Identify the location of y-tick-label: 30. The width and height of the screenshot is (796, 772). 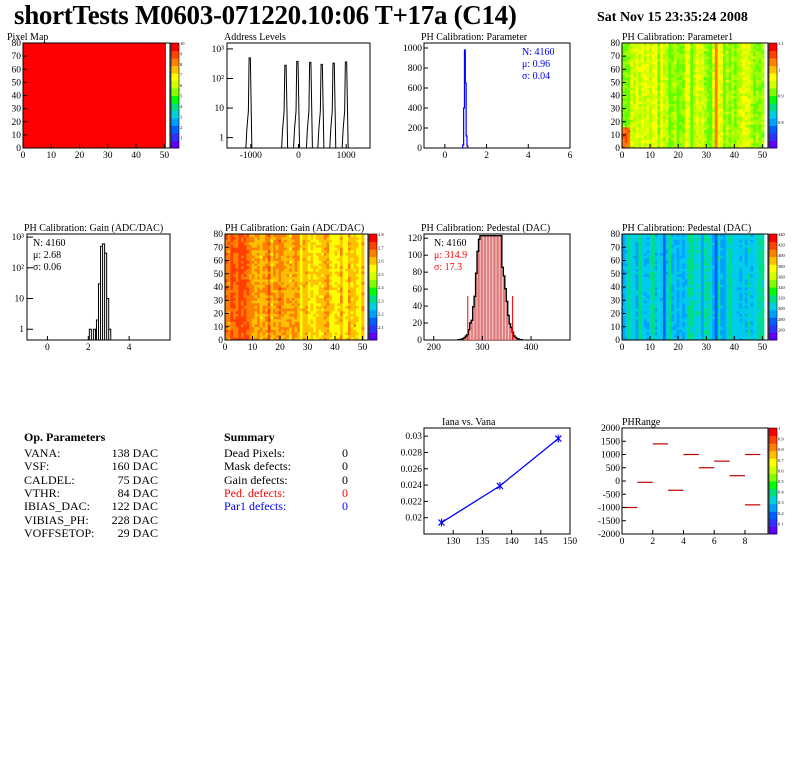
(616, 110).